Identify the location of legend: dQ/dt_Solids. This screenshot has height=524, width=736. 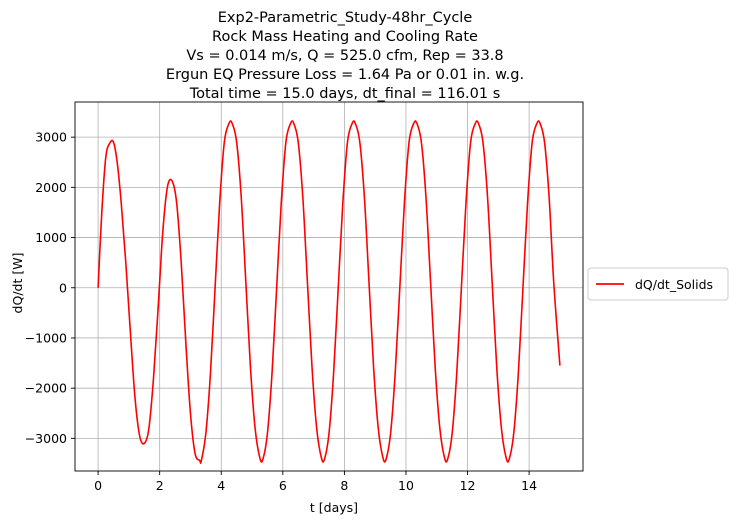
(658, 284).